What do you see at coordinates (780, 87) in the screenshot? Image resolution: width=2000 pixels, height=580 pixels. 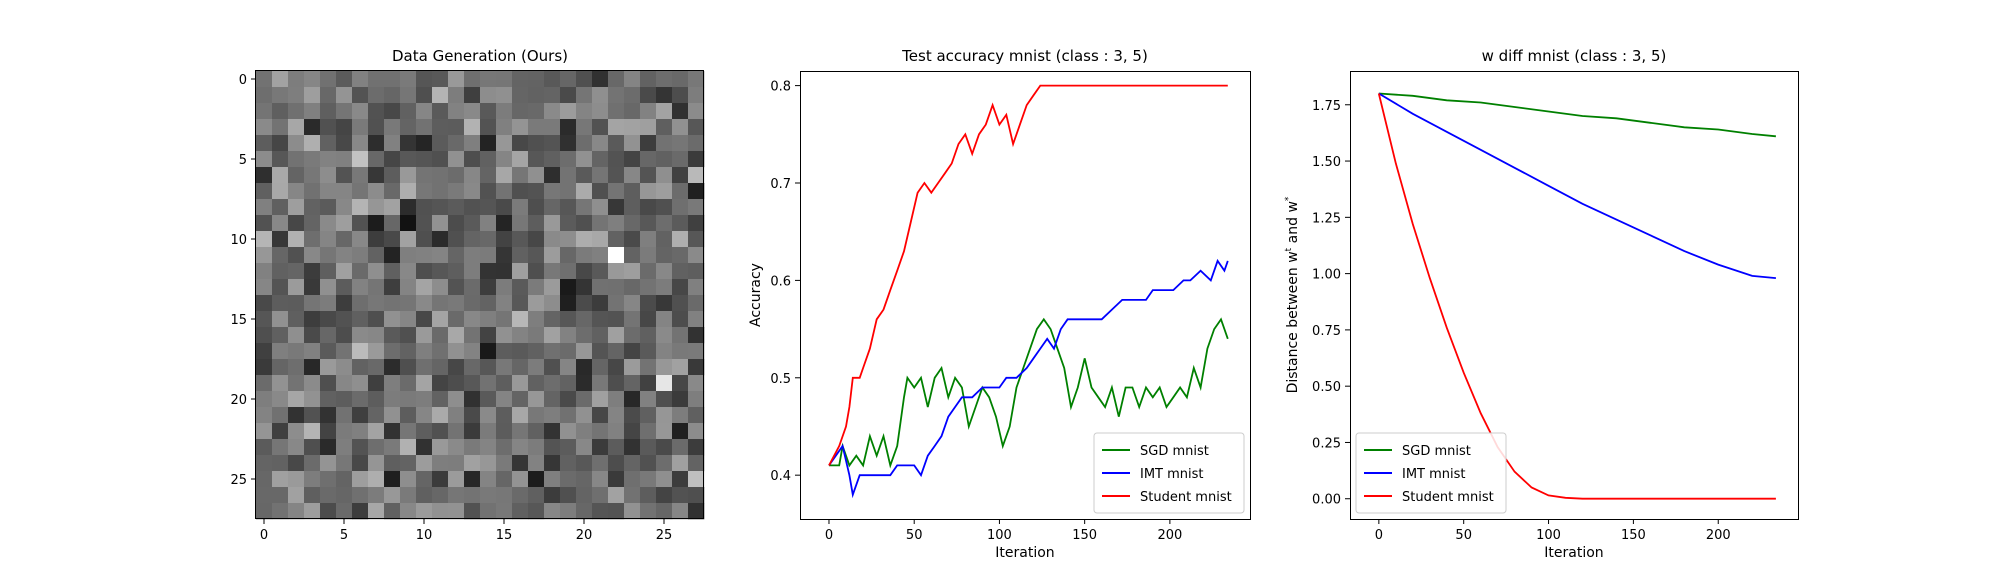 I see `accuracy-ytick-label: 0.8` at bounding box center [780, 87].